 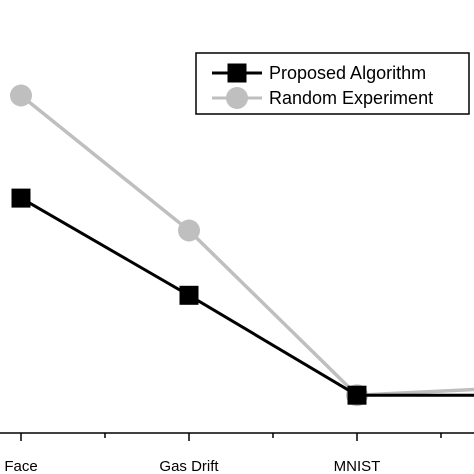 What do you see at coordinates (237, 453) in the screenshot?
I see `x-axis: Face Gas Drift MNIST` at bounding box center [237, 453].